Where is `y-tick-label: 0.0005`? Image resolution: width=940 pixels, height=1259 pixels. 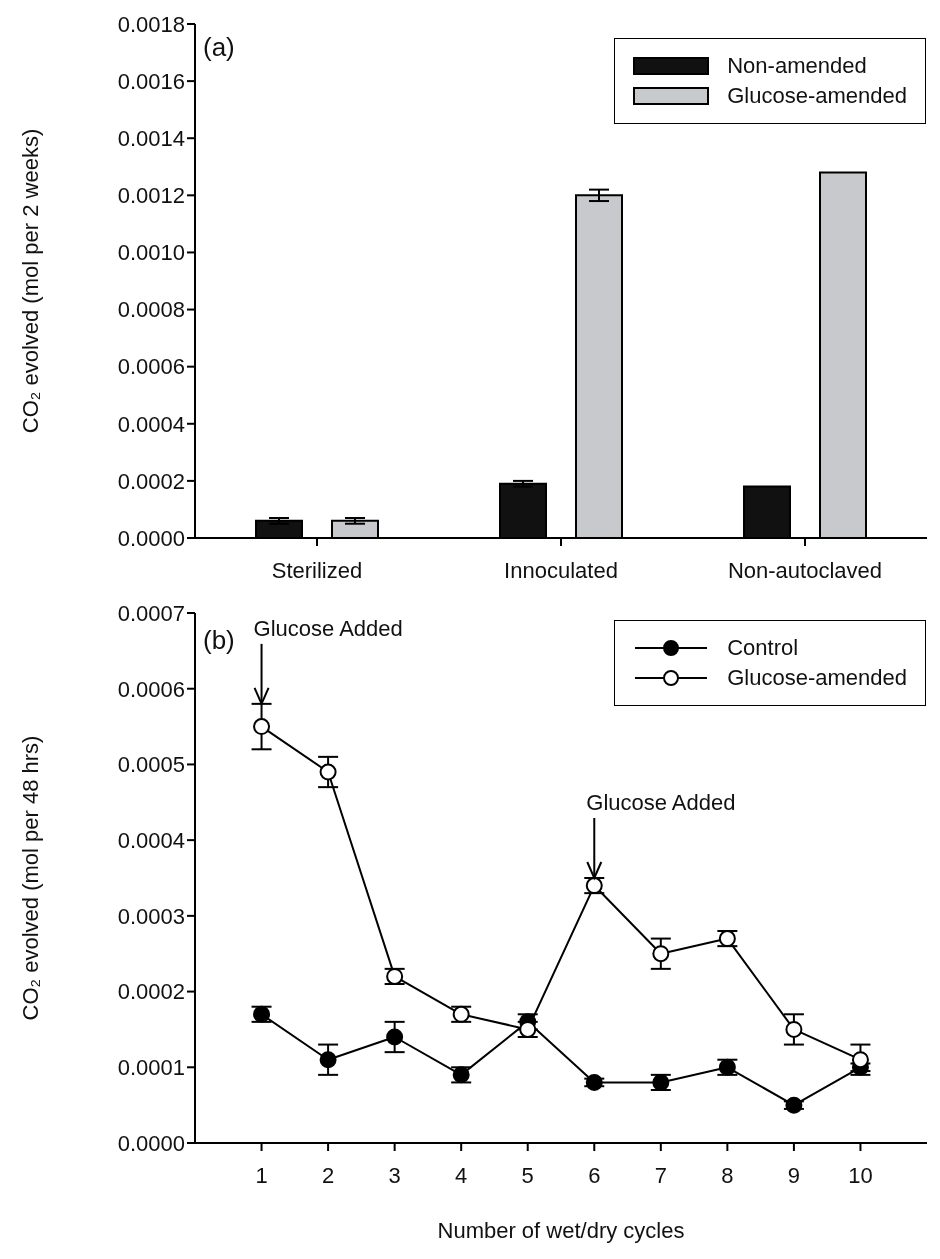
y-tick-label: 0.0005 is located at coordinates (151, 765).